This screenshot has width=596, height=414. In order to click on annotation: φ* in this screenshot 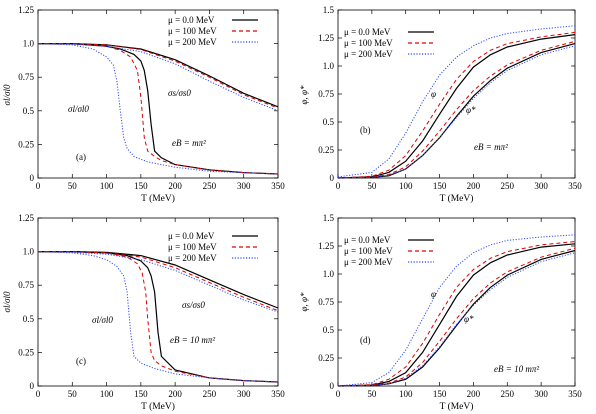, I will do `click(471, 110)`.